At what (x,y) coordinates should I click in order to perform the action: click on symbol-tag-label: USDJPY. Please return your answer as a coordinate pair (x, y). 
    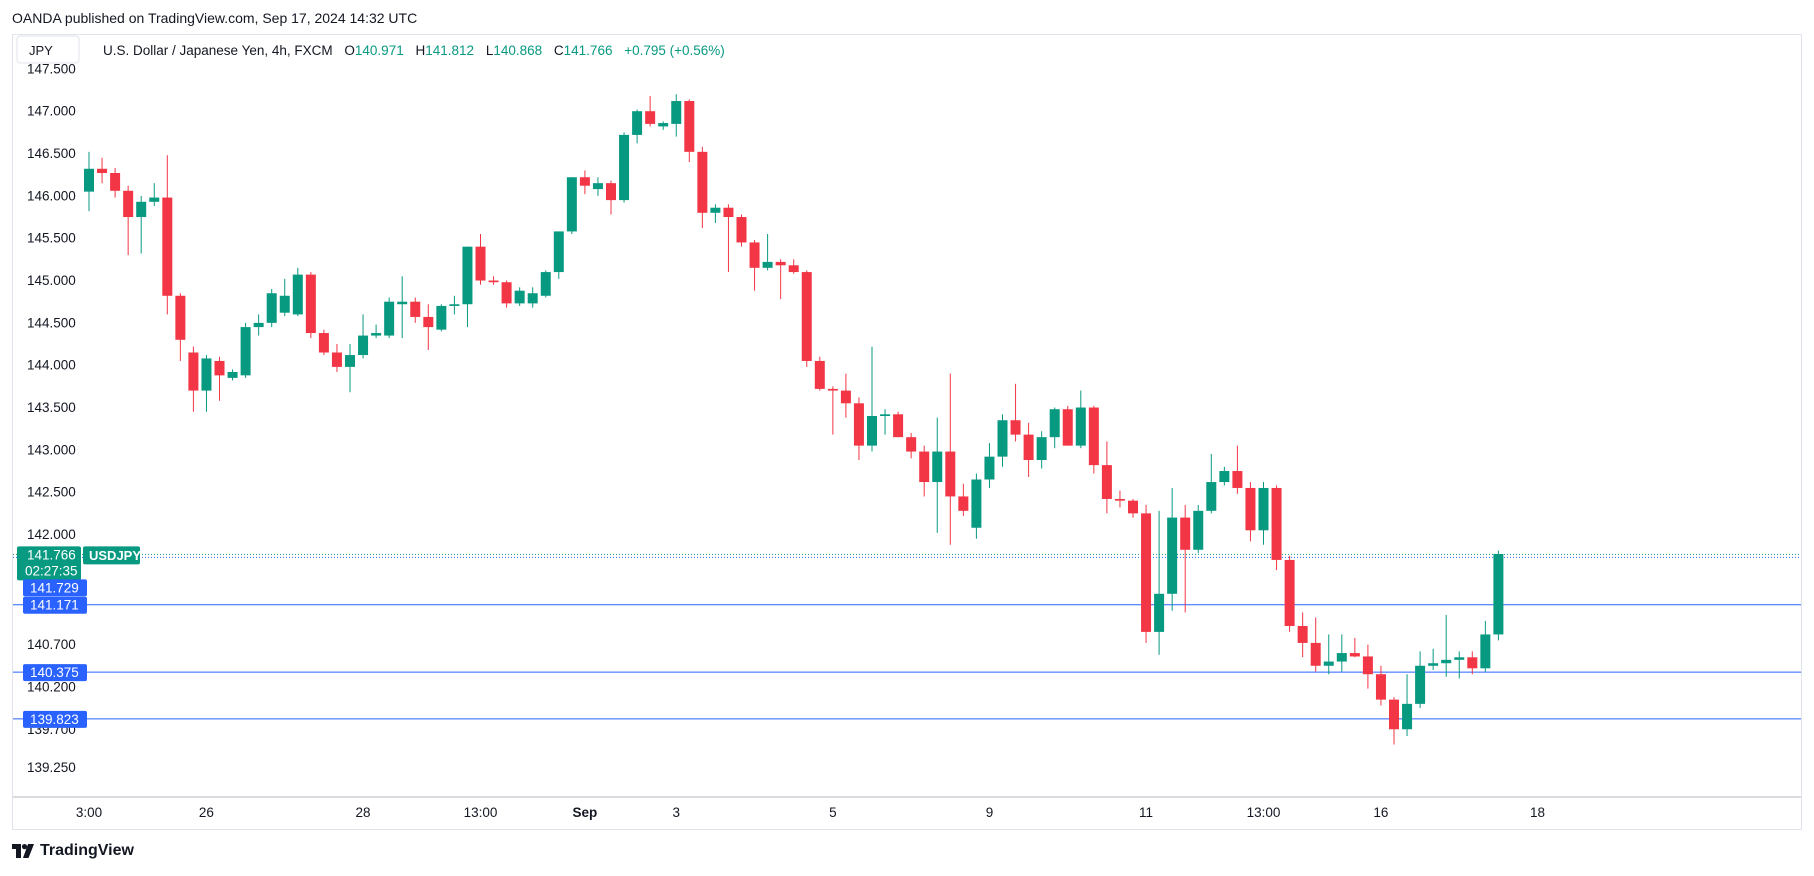
    Looking at the image, I should click on (115, 555).